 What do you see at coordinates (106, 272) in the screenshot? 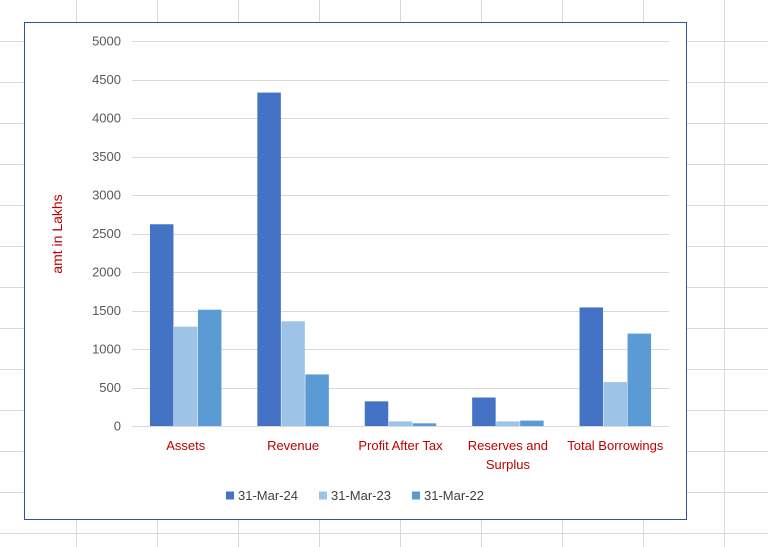
I see `y-tick-label: 2000` at bounding box center [106, 272].